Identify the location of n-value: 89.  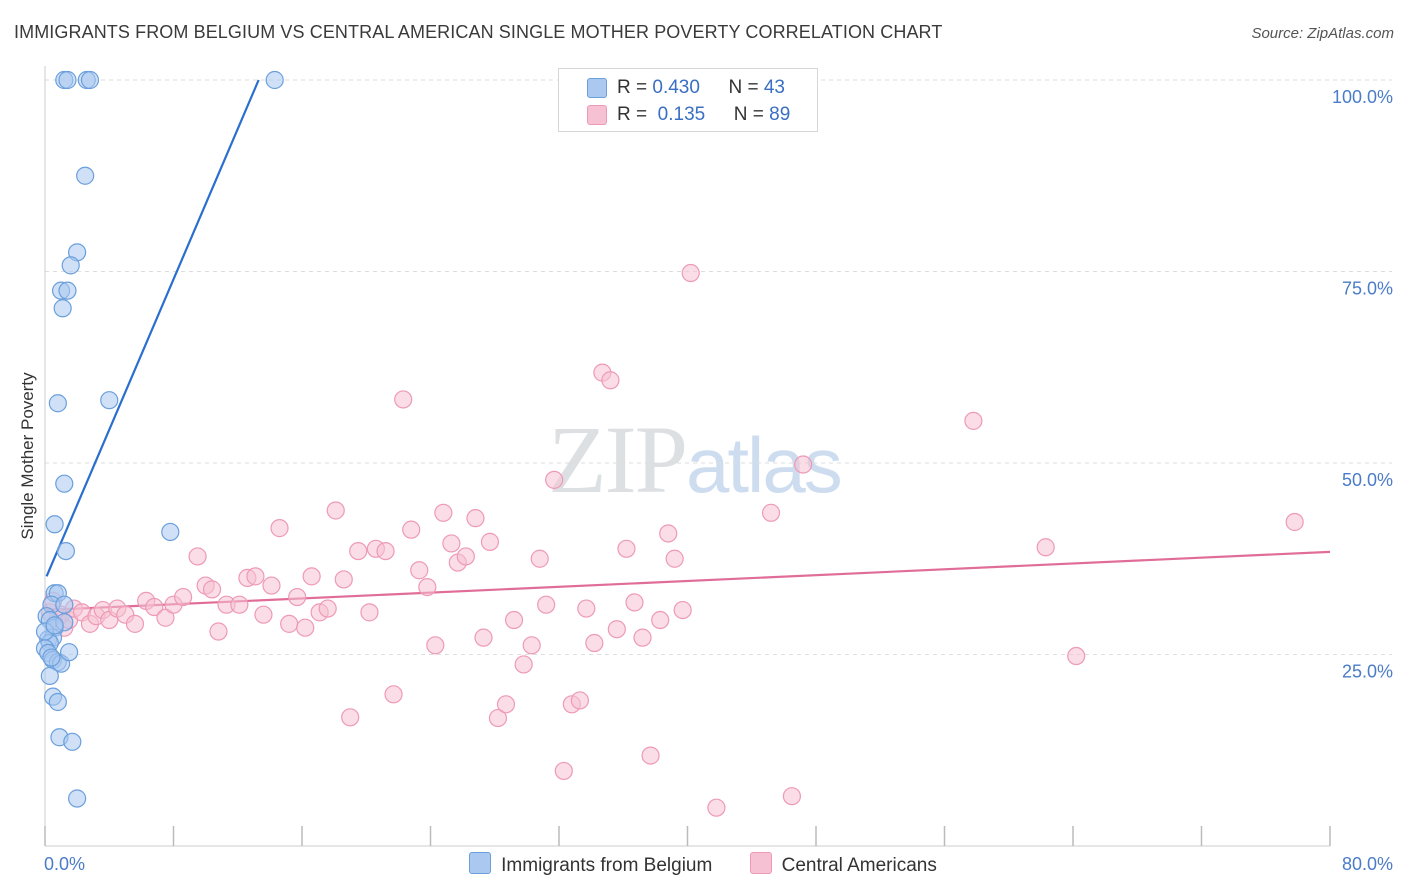
(780, 114).